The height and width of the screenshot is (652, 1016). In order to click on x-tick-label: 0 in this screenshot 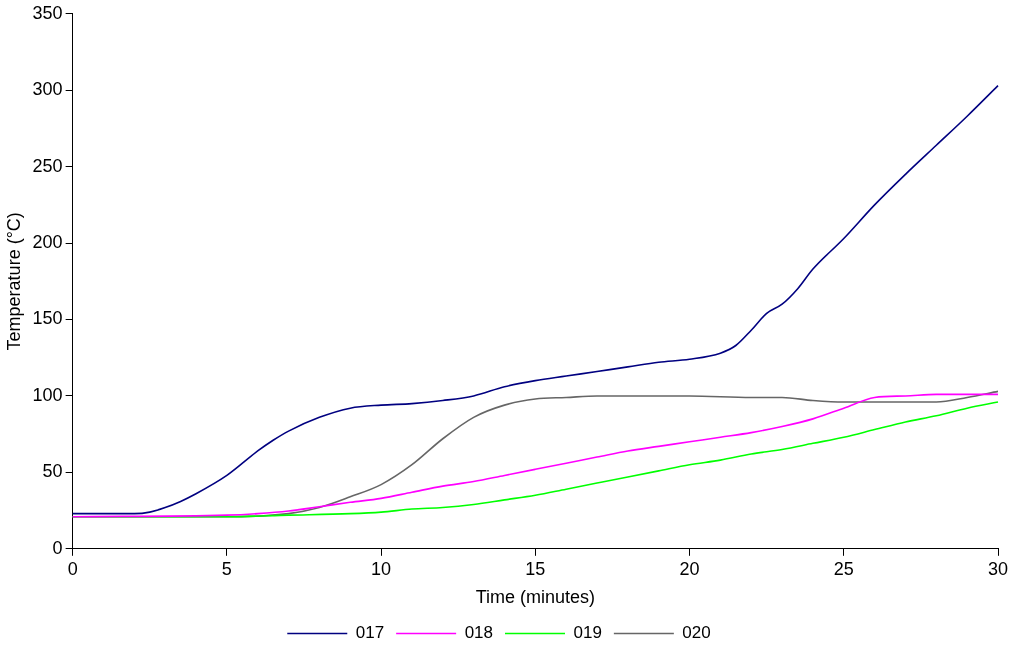, I will do `click(72, 568)`.